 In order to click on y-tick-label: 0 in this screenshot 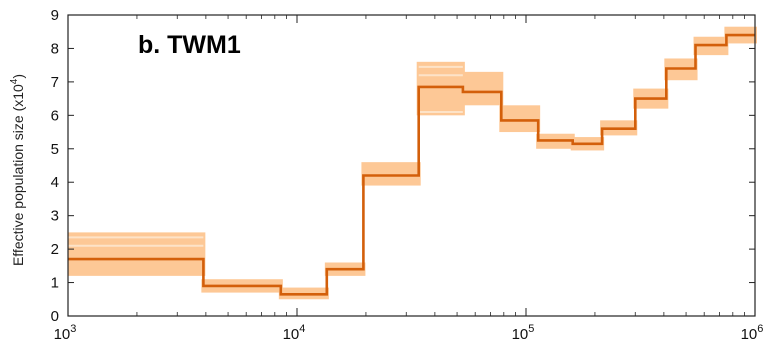, I will do `click(55, 316)`.